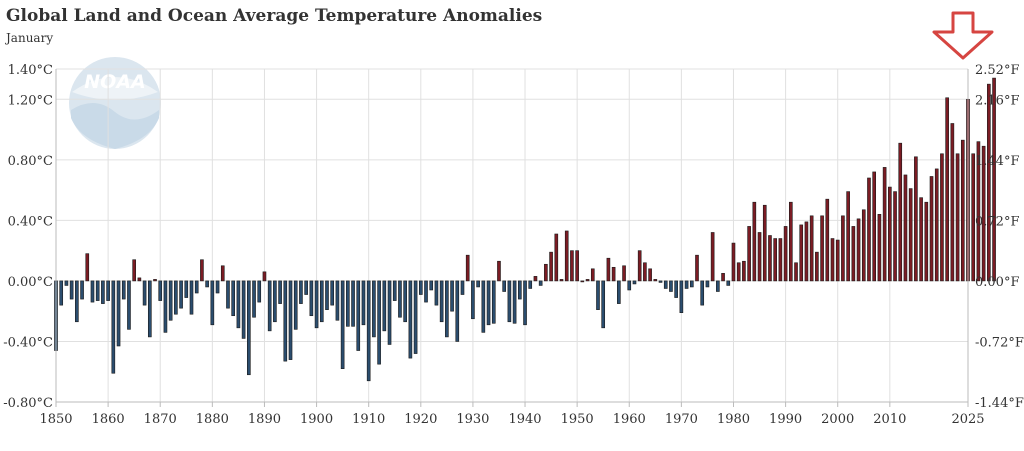 The image size is (1024, 451). I want to click on x-tick-label: 1900, so click(316, 419).